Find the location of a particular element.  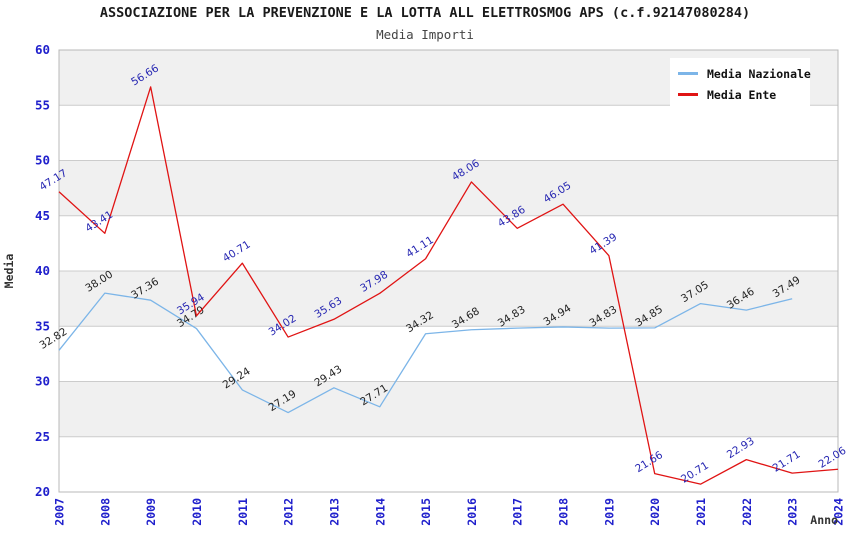

x-tick-label: 2008 is located at coordinates (105, 512).